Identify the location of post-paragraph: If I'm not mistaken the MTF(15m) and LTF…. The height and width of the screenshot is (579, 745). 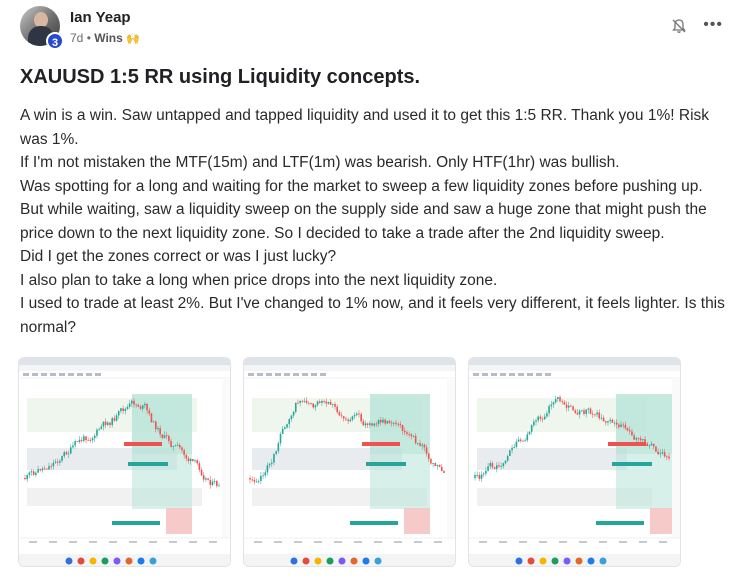
(320, 162).